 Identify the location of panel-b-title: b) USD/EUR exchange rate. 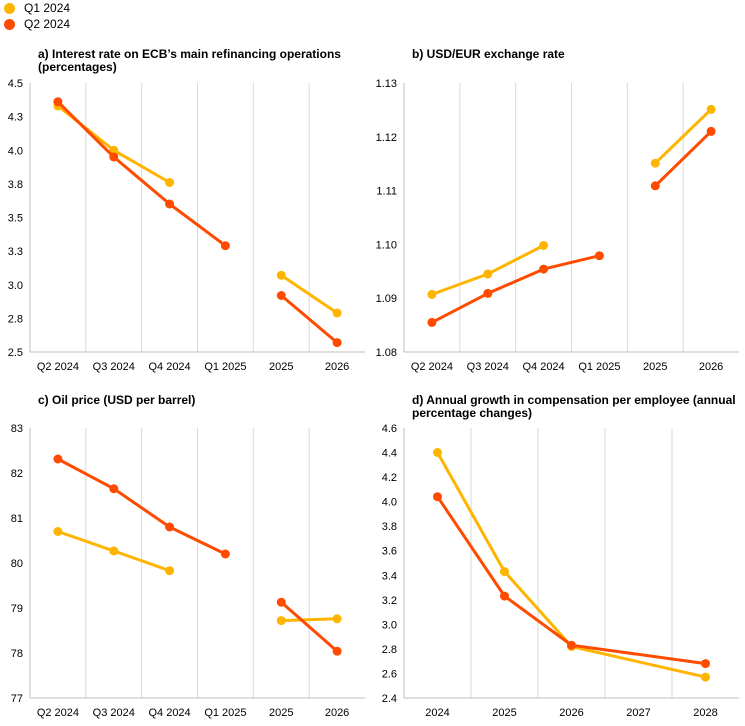
(488, 54).